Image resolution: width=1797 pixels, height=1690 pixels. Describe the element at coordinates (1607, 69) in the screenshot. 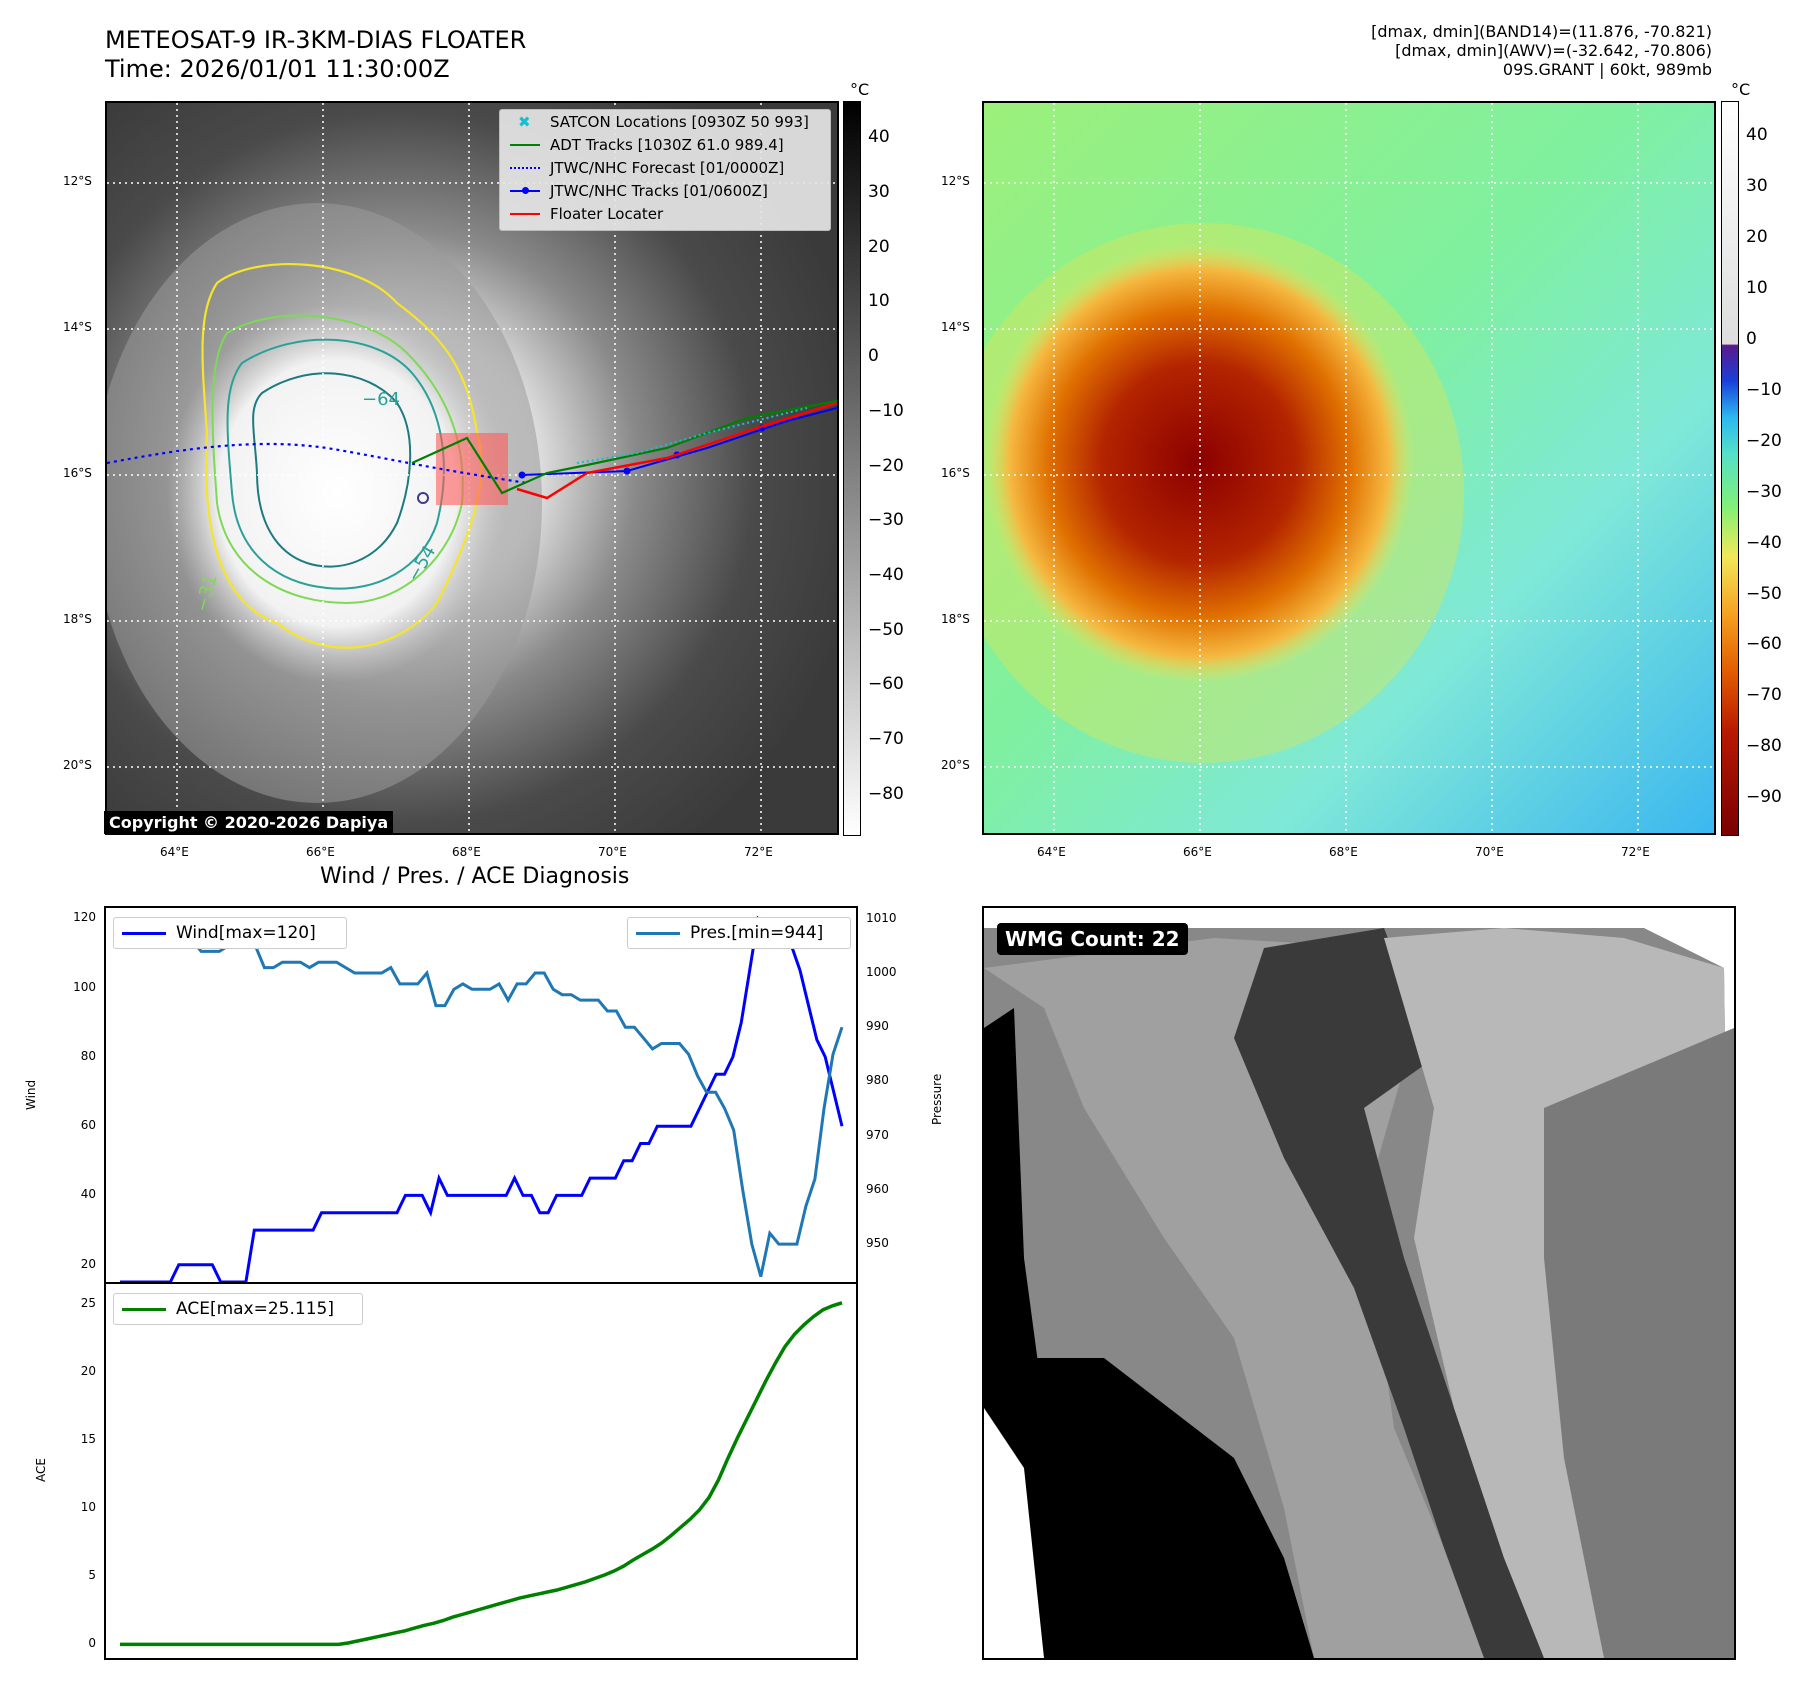

I see `storm-info: 09S.GRANT | 60kt, 989mb` at that location.